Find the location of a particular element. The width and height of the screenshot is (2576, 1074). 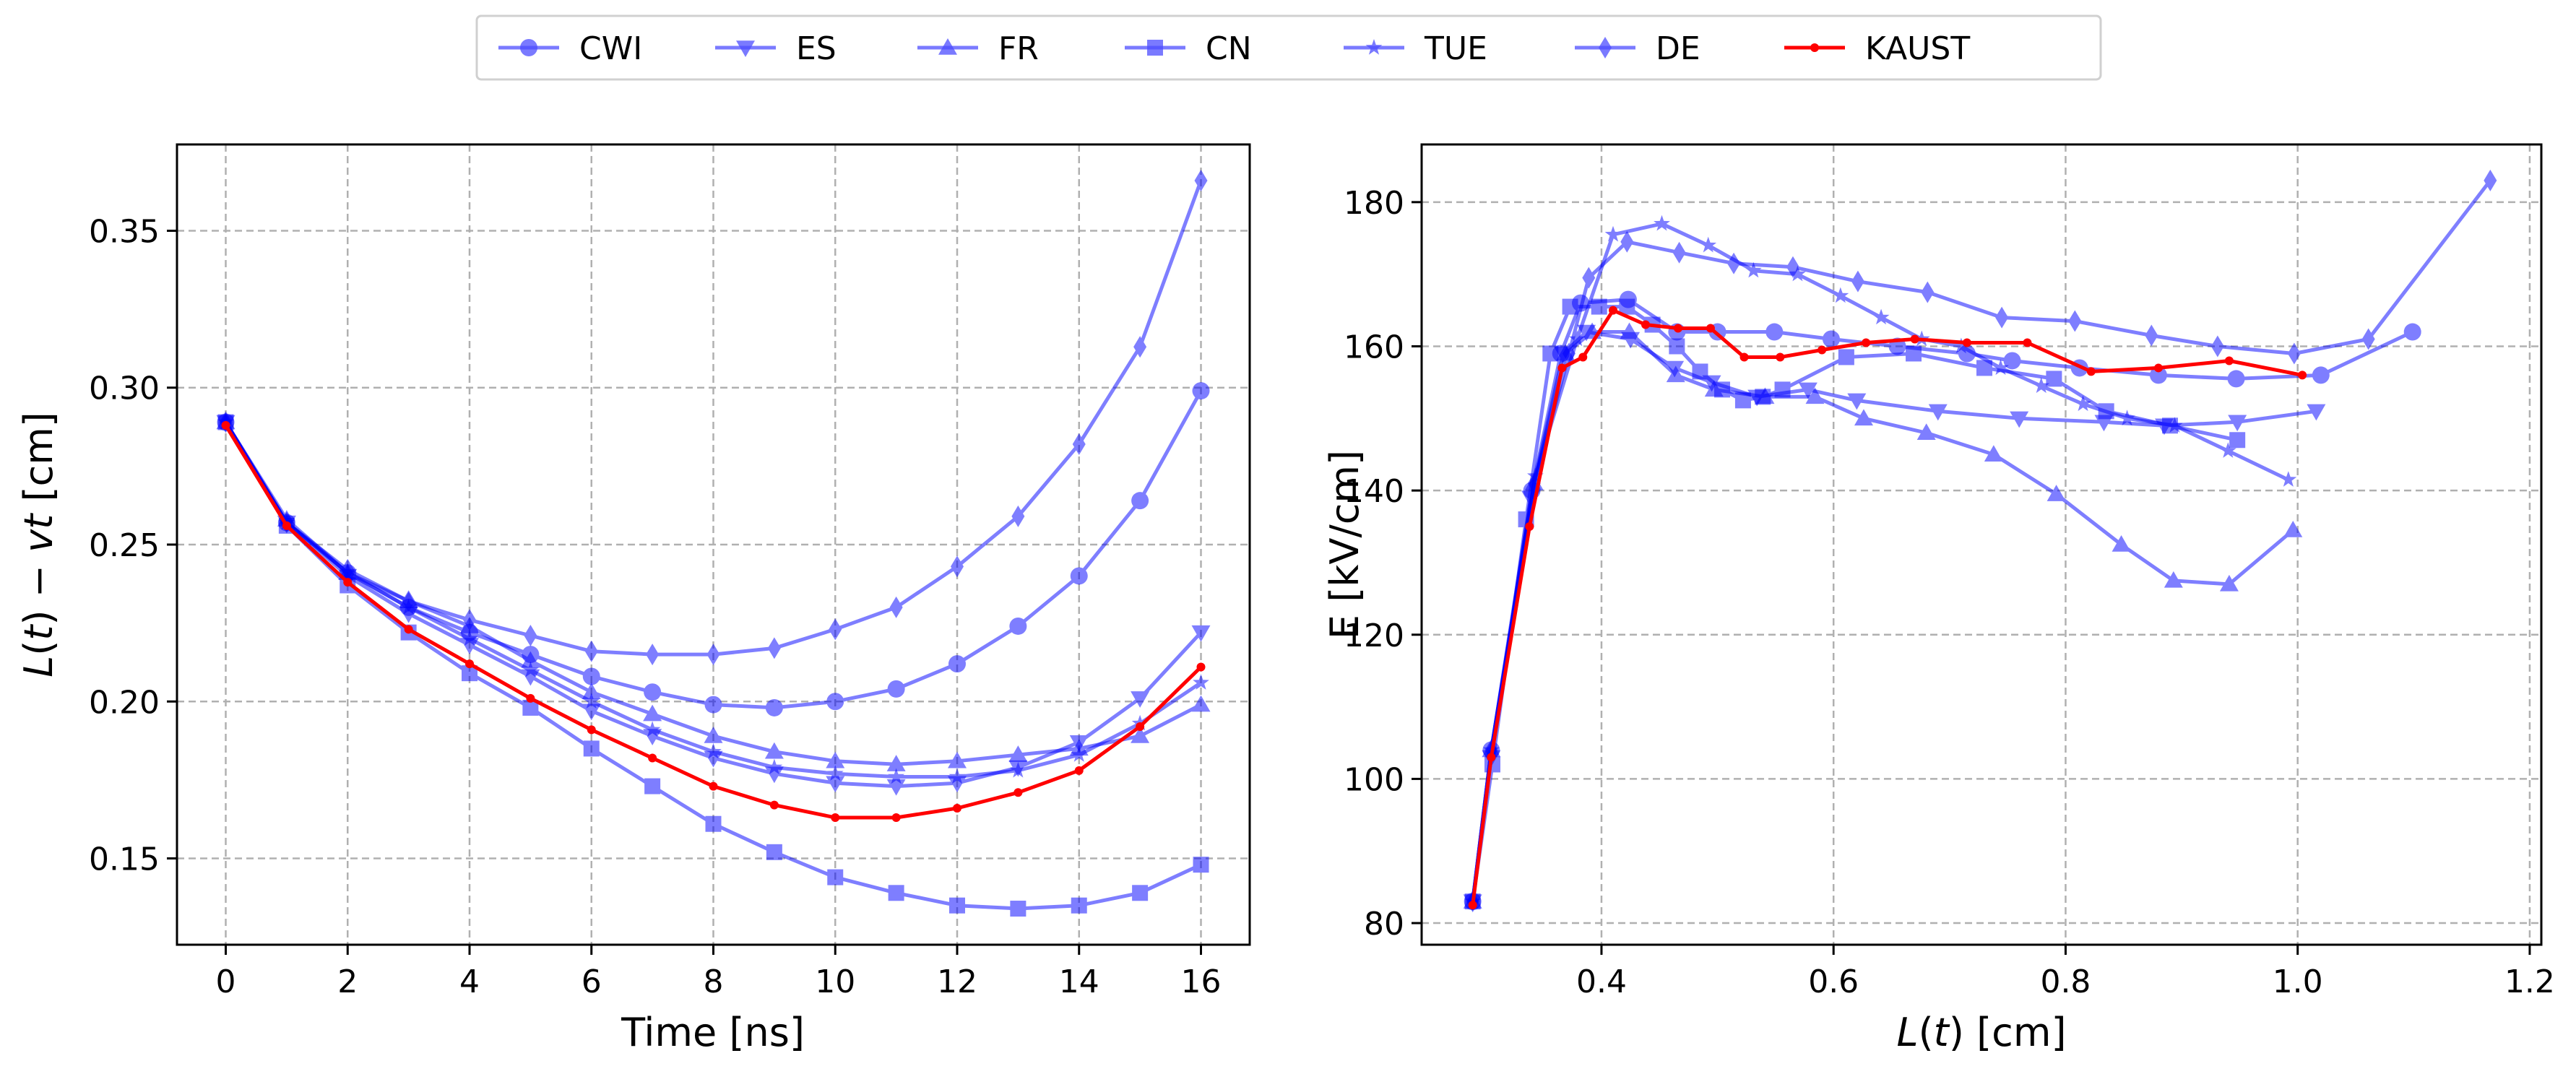

y-tick-label: 140 is located at coordinates (1374, 491).